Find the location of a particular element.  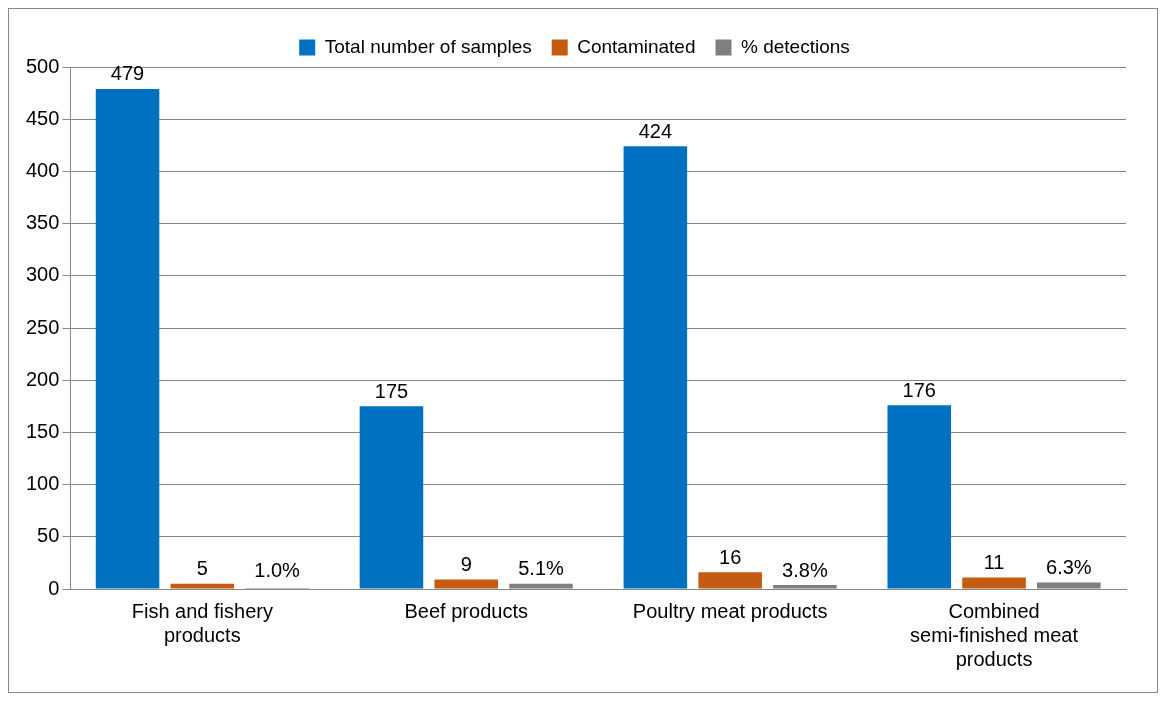

data-label: 11 is located at coordinates (994, 562).